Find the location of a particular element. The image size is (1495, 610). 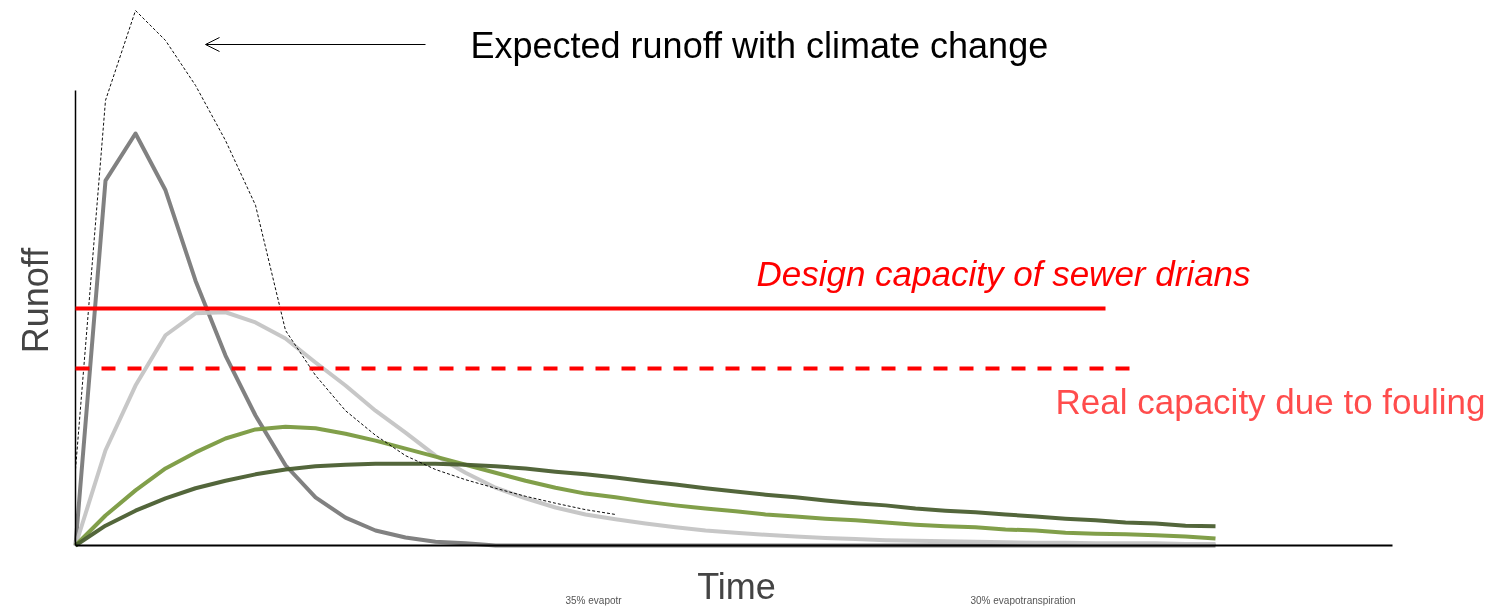

text: 30% evapotranspiration is located at coordinates (1023, 600).